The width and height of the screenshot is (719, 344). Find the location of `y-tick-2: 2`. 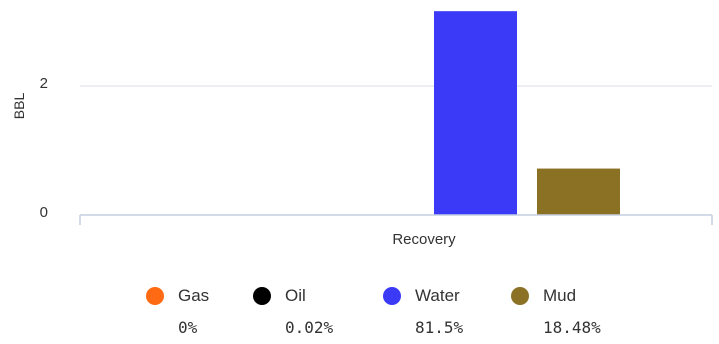

y-tick-2: 2 is located at coordinates (44, 83).